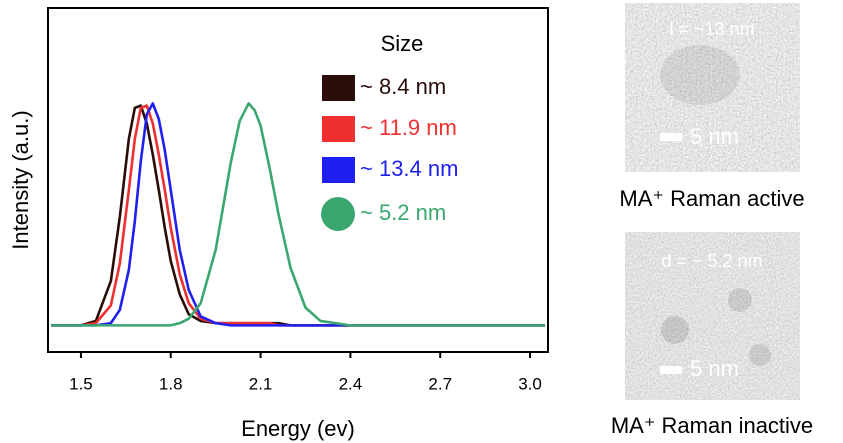  Describe the element at coordinates (408, 127) in the screenshot. I see `legend-label: ~ 11.9 nm` at that location.